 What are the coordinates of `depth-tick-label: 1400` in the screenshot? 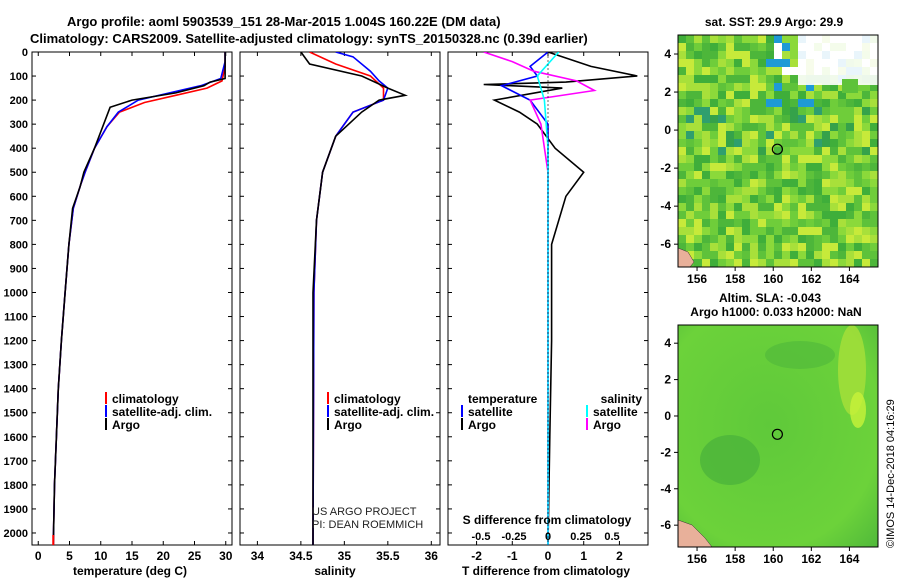 It's located at (16, 390).